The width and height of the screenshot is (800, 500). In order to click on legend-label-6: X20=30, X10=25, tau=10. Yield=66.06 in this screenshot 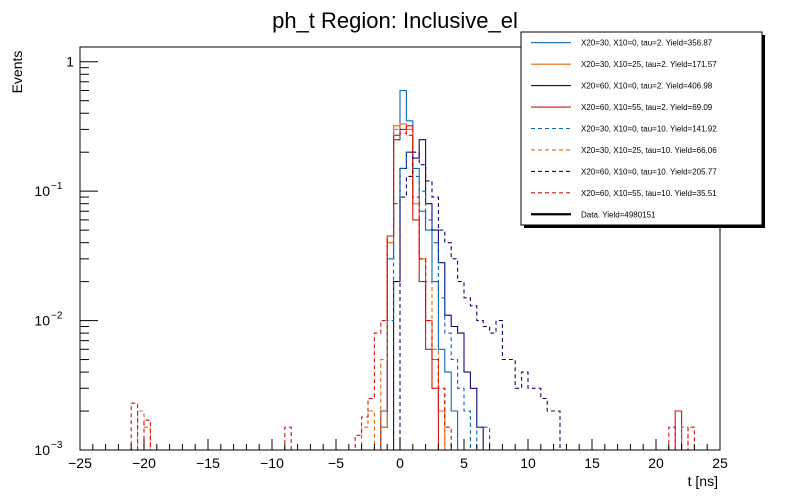, I will do `click(649, 150)`.